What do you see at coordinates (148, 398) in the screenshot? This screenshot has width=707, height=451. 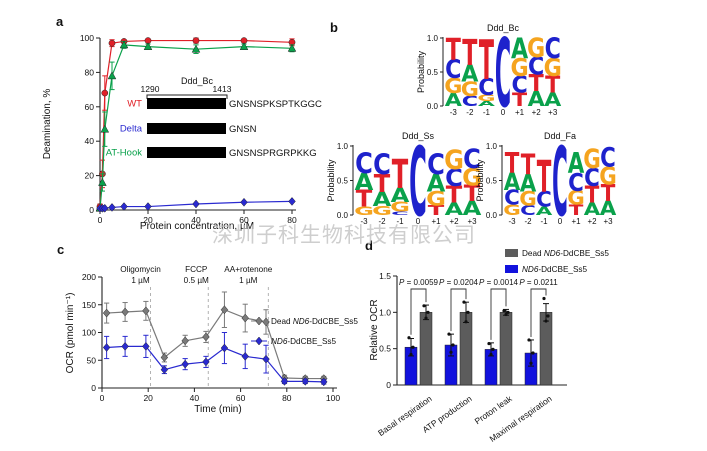 I see `svg-text: 20` at bounding box center [148, 398].